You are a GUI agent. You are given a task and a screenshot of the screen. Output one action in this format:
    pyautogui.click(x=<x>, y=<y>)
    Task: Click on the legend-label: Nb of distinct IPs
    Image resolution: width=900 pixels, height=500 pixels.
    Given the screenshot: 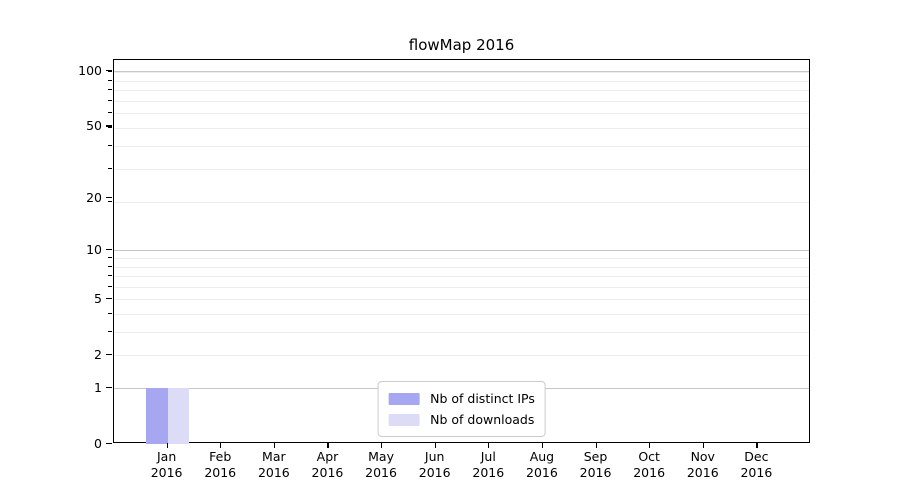 What is the action you would take?
    pyautogui.click(x=482, y=398)
    